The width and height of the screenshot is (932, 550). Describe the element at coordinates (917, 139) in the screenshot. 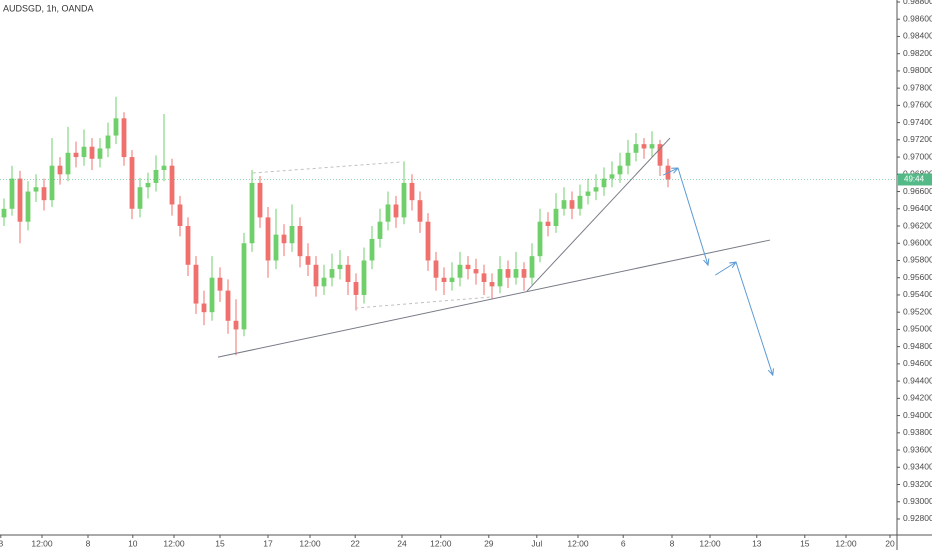

I see `y-tick-label: 0.97200` at that location.